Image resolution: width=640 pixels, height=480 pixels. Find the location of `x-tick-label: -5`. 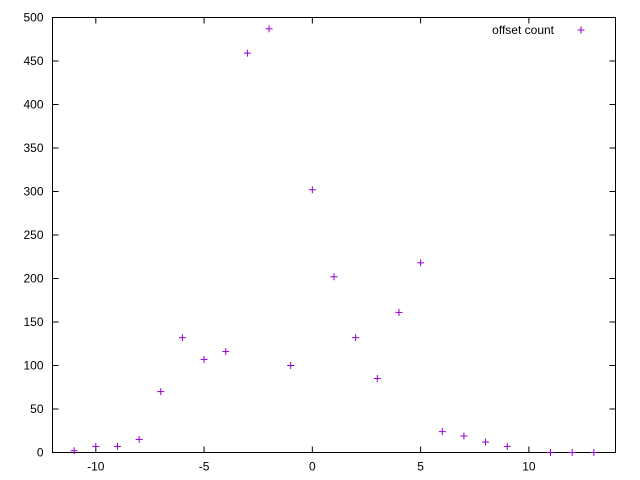

x-tick-label: -5 is located at coordinates (204, 467).